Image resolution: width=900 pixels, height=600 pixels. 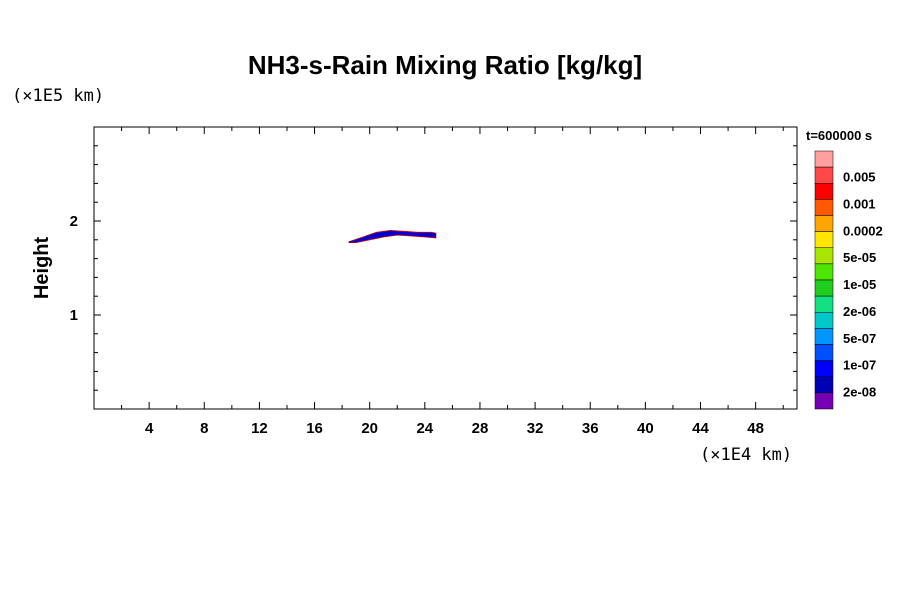 I want to click on x-tick-label: 24, so click(x=424, y=428).